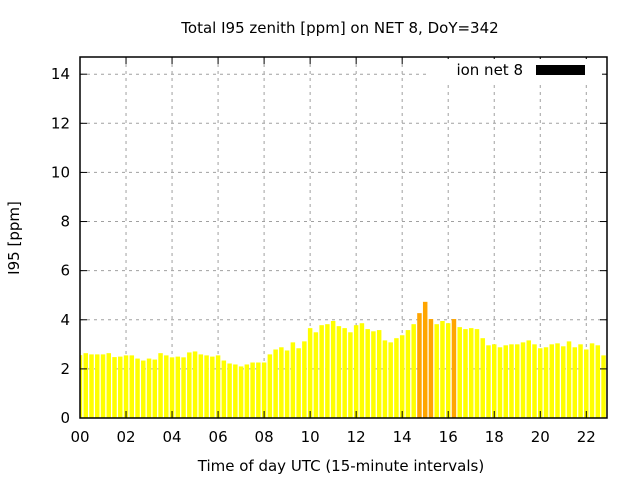 The height and width of the screenshot is (484, 640). Describe the element at coordinates (60, 74) in the screenshot. I see `y-tick-label: 14` at that location.